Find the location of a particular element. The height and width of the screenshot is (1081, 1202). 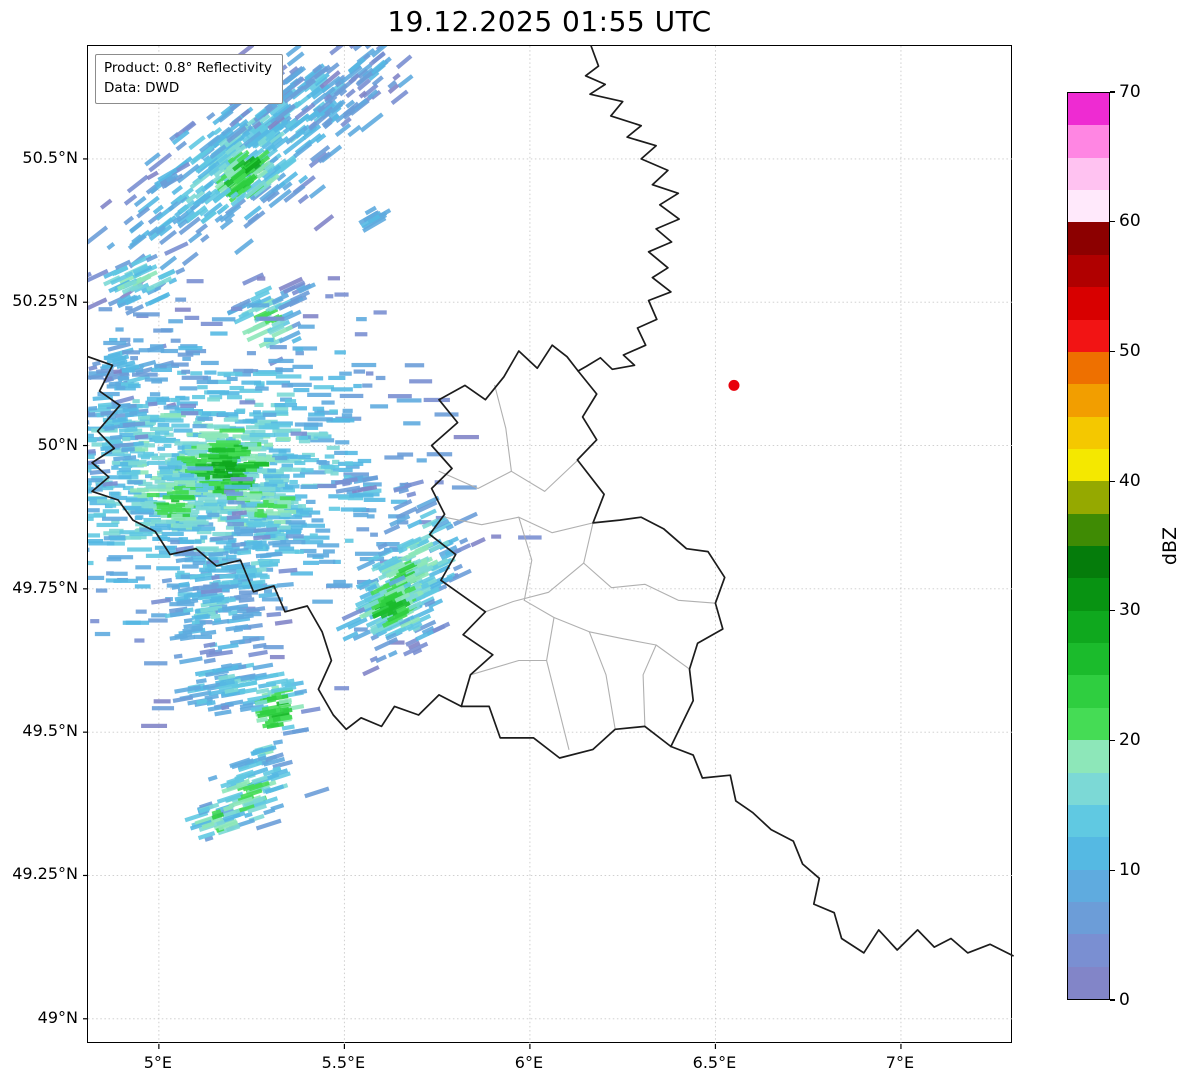

radar-site-marker is located at coordinates (734, 385).